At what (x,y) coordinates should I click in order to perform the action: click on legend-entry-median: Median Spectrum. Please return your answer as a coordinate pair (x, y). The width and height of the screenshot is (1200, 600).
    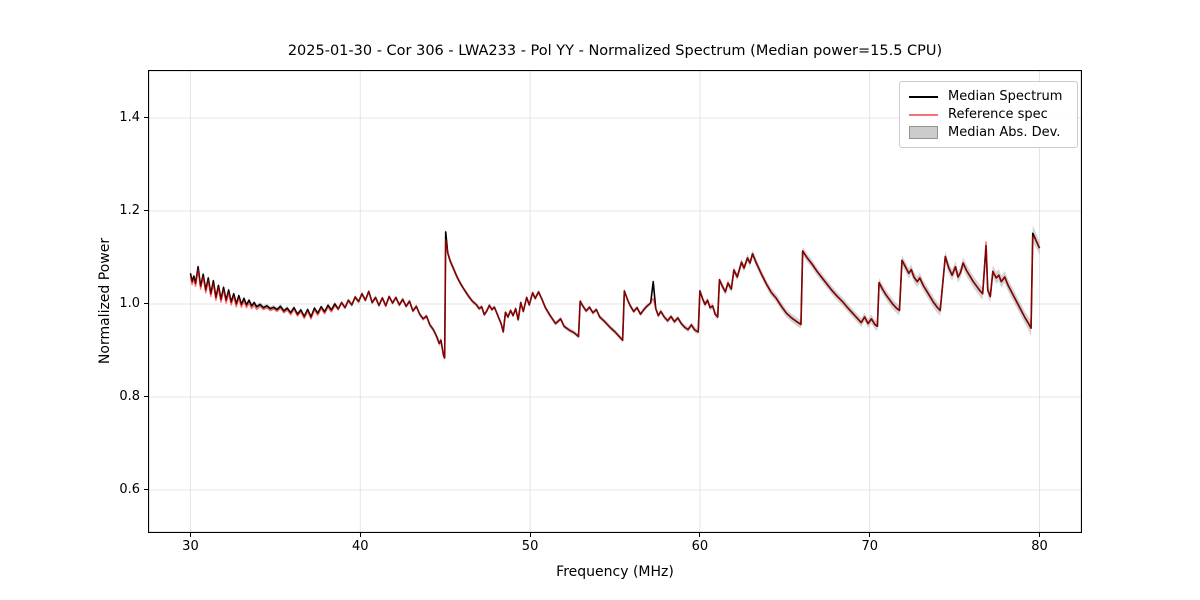
    Looking at the image, I should click on (988, 97).